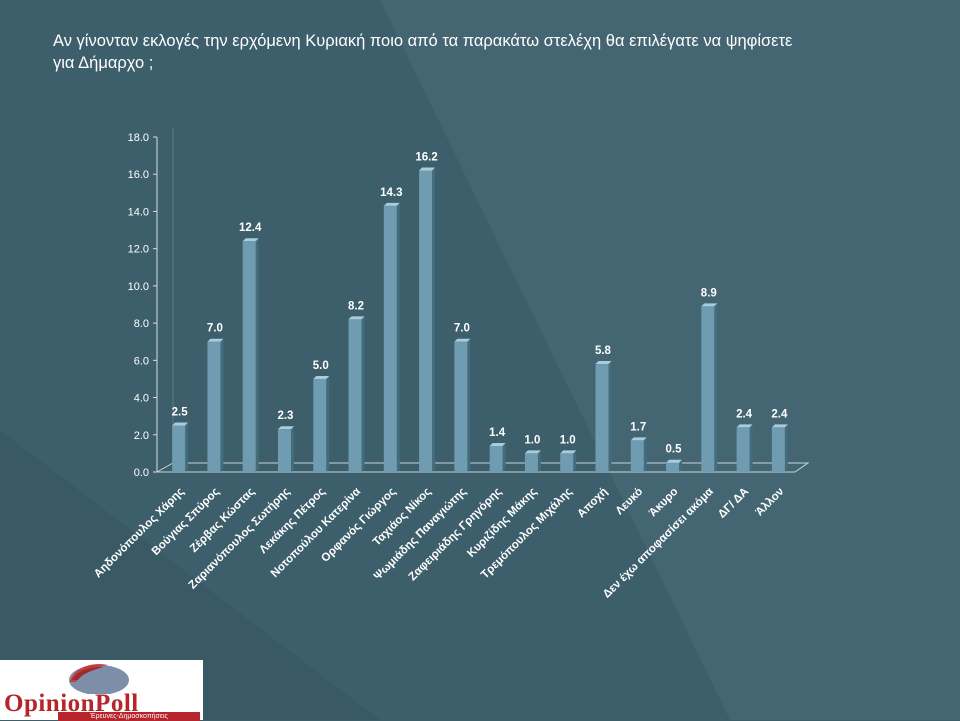  I want to click on category-label: ΔΓ/ ΔΑ, so click(733, 503).